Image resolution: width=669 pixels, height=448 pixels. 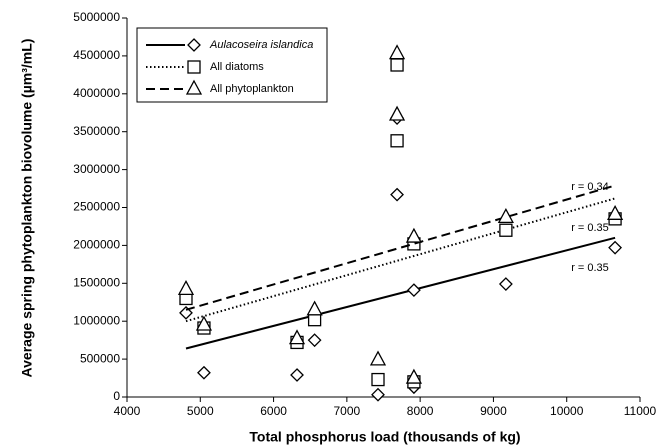 What do you see at coordinates (640, 411) in the screenshot?
I see `x-tick-label: 11000` at bounding box center [640, 411].